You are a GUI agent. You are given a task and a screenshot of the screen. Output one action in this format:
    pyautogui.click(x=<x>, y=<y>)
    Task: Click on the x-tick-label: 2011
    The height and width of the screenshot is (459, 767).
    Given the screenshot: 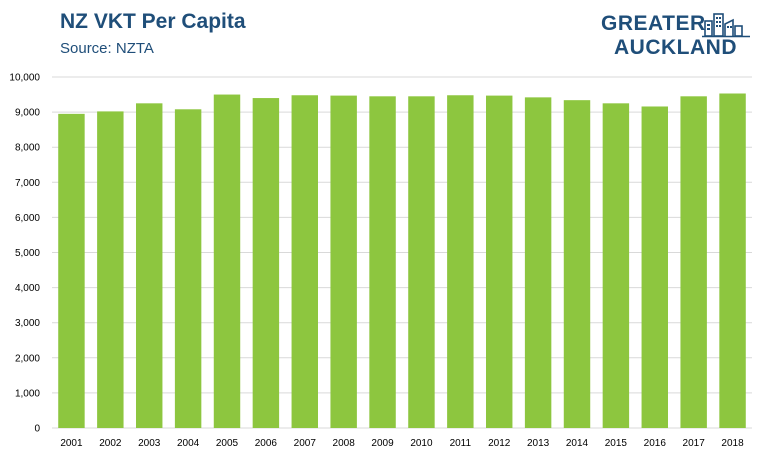 What is the action you would take?
    pyautogui.click(x=461, y=443)
    